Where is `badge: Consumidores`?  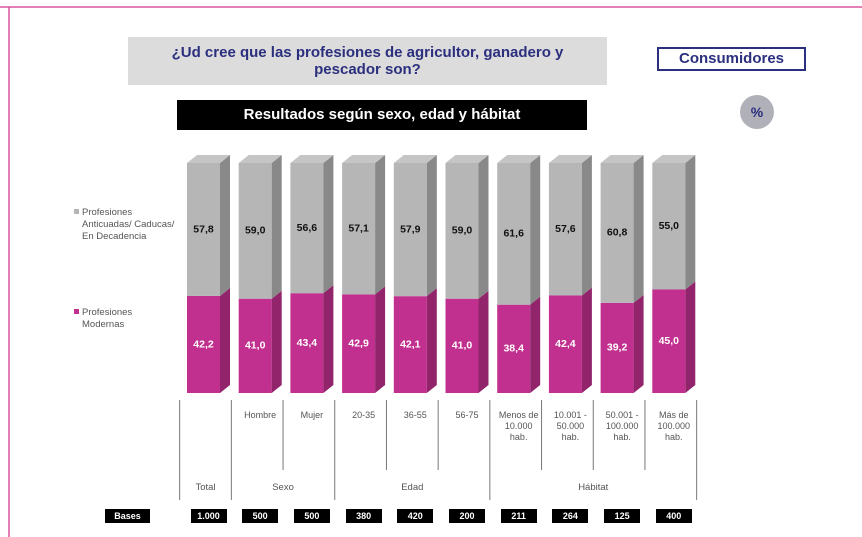 badge: Consumidores is located at coordinates (731, 59).